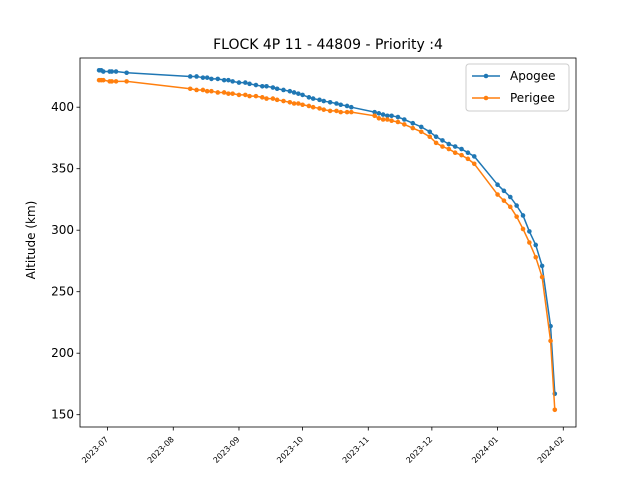 This screenshot has height=480, width=640. What do you see at coordinates (65, 261) in the screenshot?
I see `y-axis-ticks: 150 200 250 300 350 400` at bounding box center [65, 261].